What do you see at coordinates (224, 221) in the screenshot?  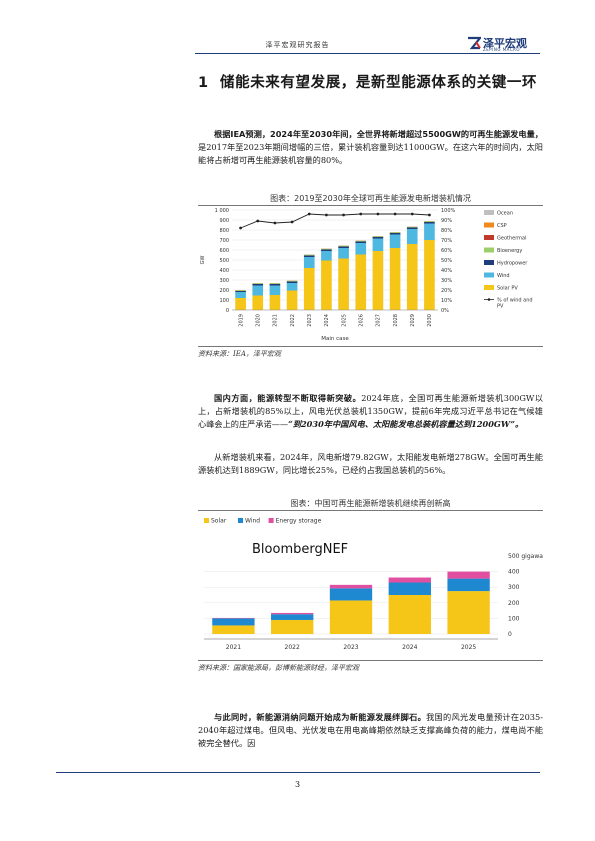 I see `y-tick-label: 900` at bounding box center [224, 221].